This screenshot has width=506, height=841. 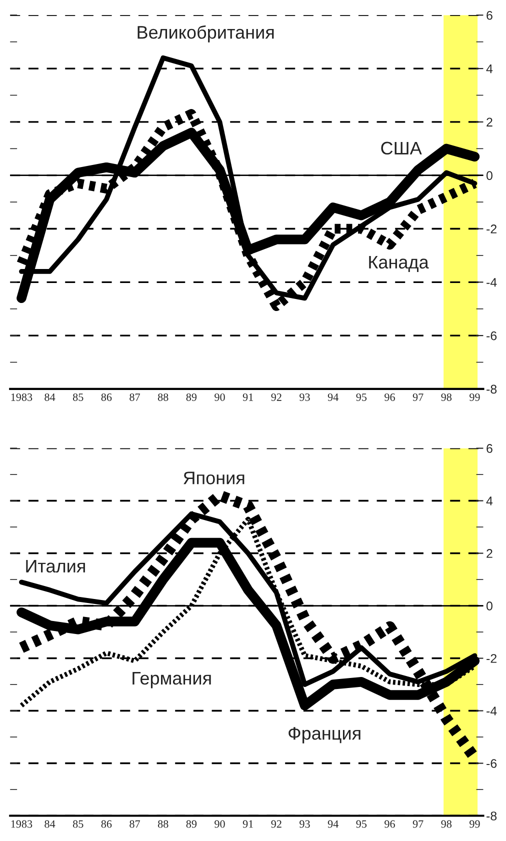 What do you see at coordinates (399, 264) in the screenshot?
I see `series-label: Канада` at bounding box center [399, 264].